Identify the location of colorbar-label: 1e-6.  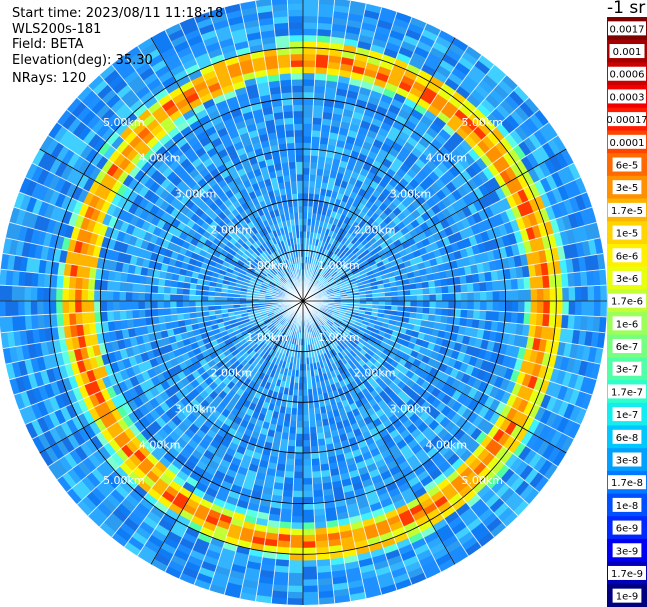
(627, 324).